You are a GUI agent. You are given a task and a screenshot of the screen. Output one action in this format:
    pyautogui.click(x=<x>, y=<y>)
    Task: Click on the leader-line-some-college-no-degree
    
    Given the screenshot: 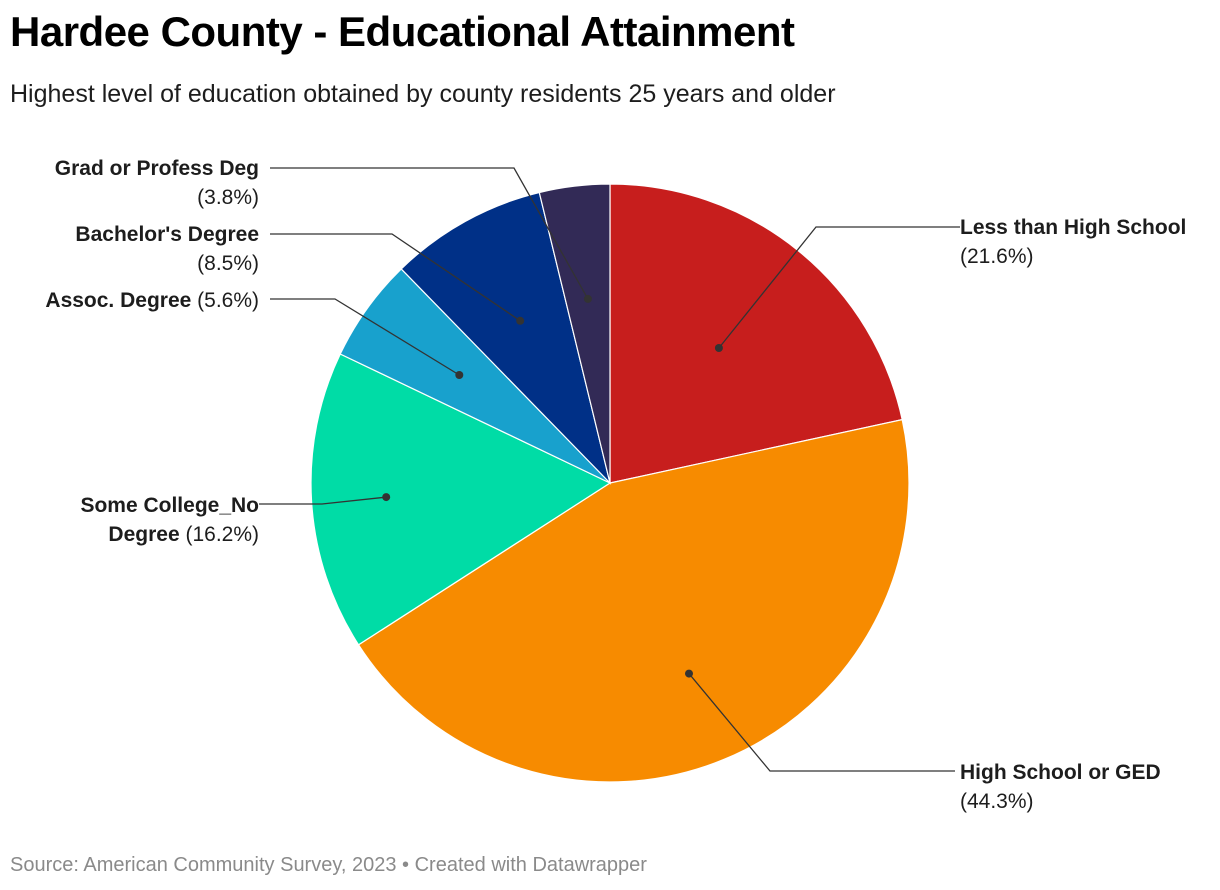 What is the action you would take?
    pyautogui.click(x=323, y=500)
    